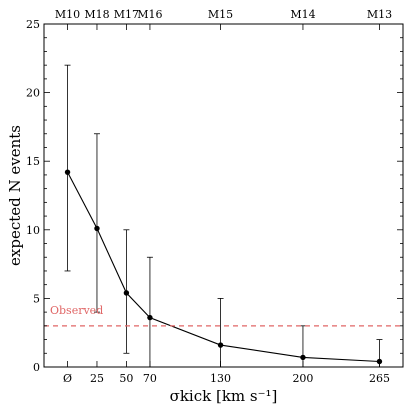 This screenshot has width=415, height=415. Describe the element at coordinates (36, 298) in the screenshot. I see `y-tick-label: 5` at that location.